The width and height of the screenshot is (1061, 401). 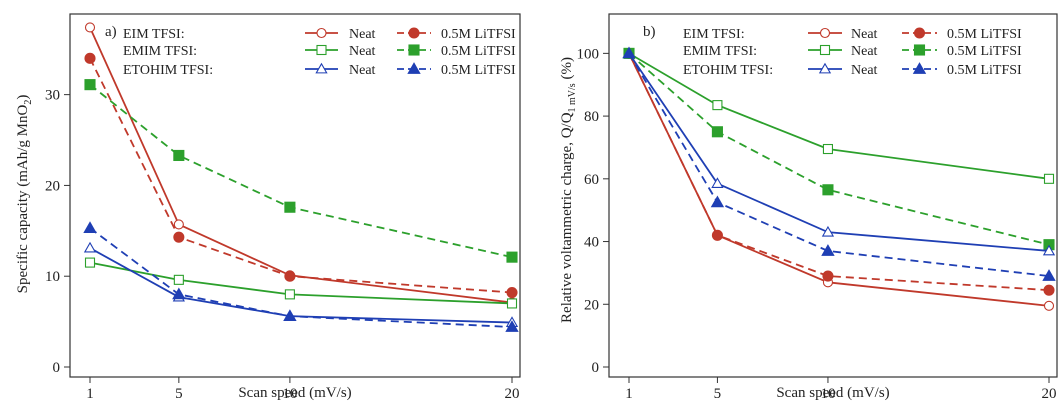 What do you see at coordinates (596, 368) in the screenshot?
I see `y-tick-label: 0` at bounding box center [596, 368].